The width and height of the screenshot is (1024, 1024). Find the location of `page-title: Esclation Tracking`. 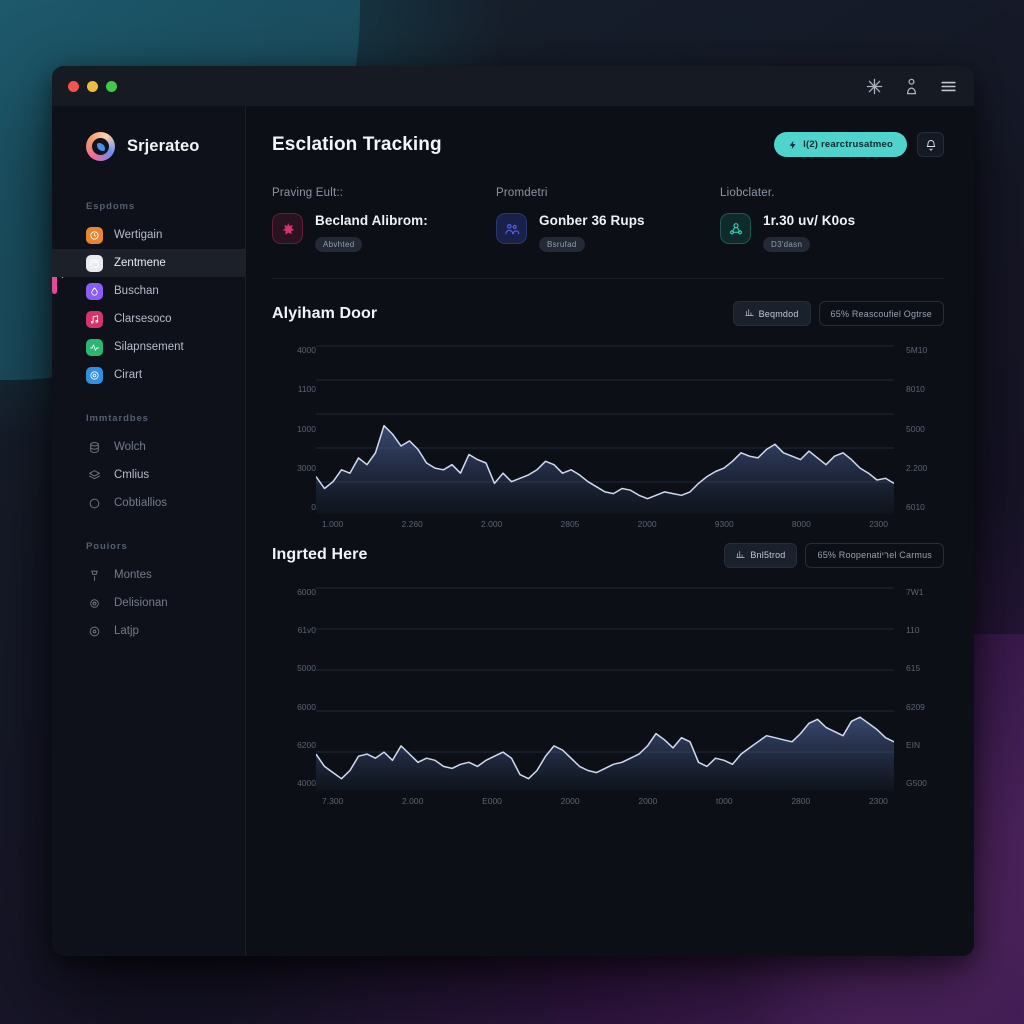

page-title: Esclation Tracking is located at coordinates (357, 144).